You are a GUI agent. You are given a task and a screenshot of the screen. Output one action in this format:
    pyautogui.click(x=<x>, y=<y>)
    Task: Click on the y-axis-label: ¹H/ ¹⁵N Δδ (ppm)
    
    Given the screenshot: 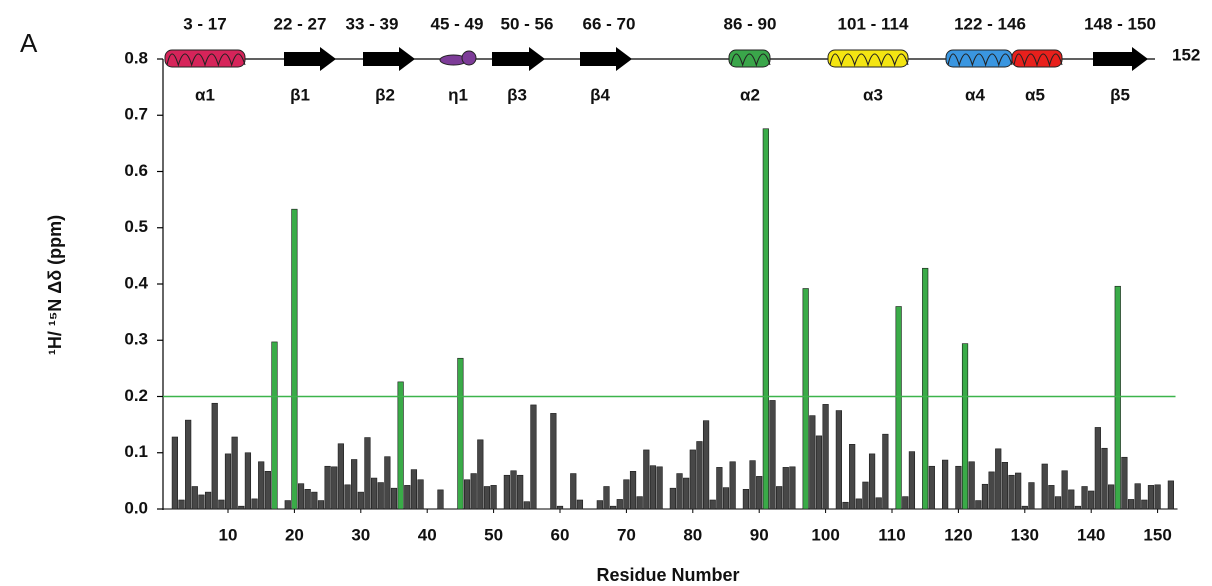 What is the action you would take?
    pyautogui.click(x=55, y=285)
    